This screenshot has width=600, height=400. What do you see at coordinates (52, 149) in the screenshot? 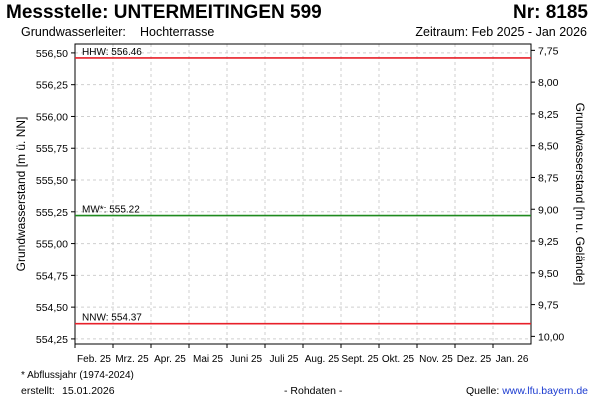
I see `y-tick-label: 555,75` at bounding box center [52, 149].